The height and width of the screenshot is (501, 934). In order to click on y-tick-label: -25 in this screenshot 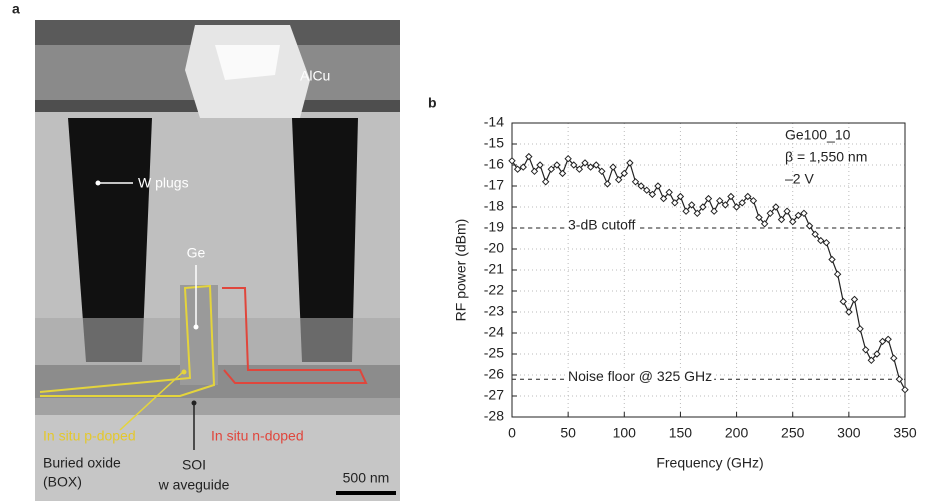, I will do `click(494, 353)`.